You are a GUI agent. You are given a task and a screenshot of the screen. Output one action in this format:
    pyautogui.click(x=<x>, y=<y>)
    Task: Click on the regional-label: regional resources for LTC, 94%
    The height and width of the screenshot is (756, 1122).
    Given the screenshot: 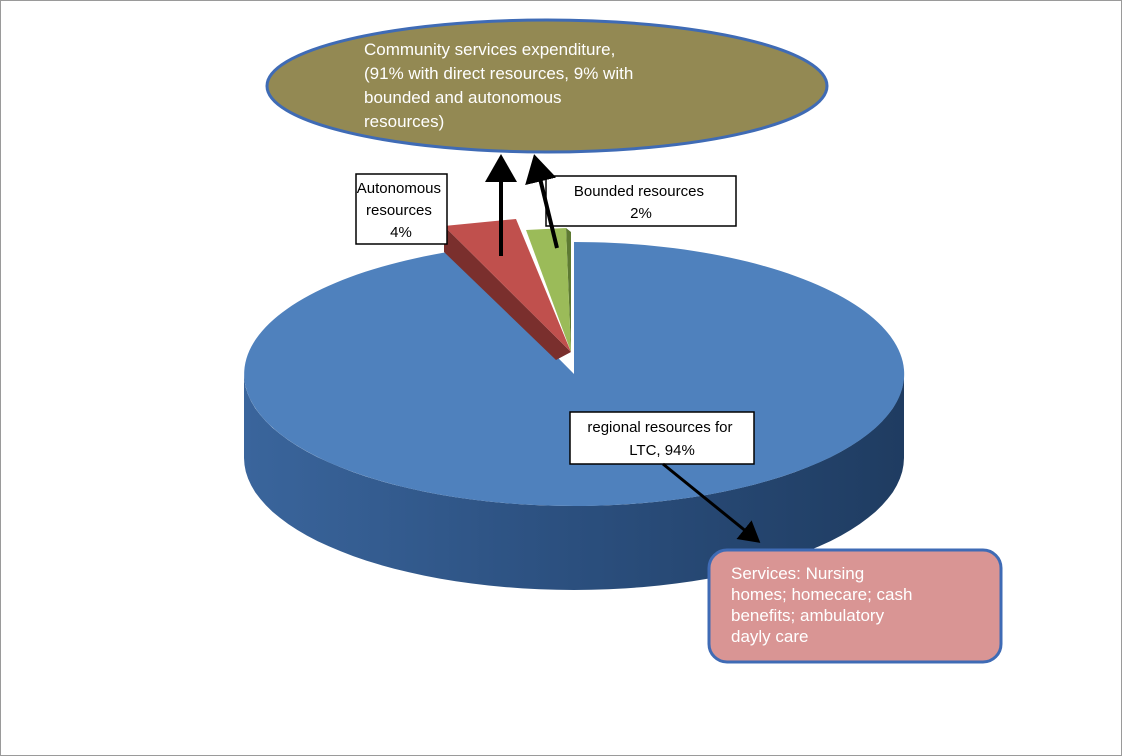 What is the action you would take?
    pyautogui.click(x=662, y=438)
    